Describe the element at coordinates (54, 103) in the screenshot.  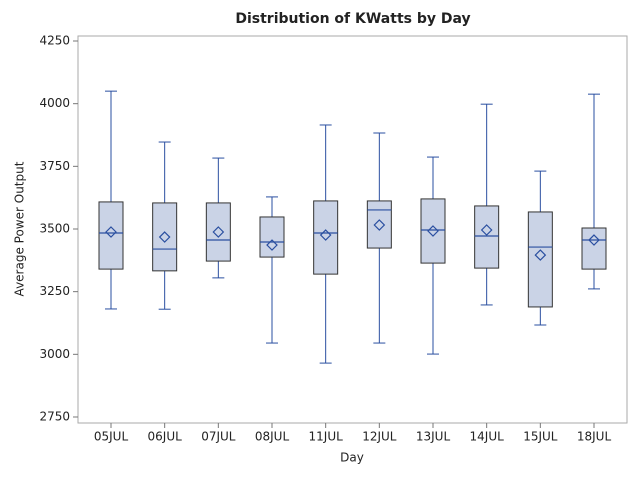
I see `y-tick-label: 4000` at that location.